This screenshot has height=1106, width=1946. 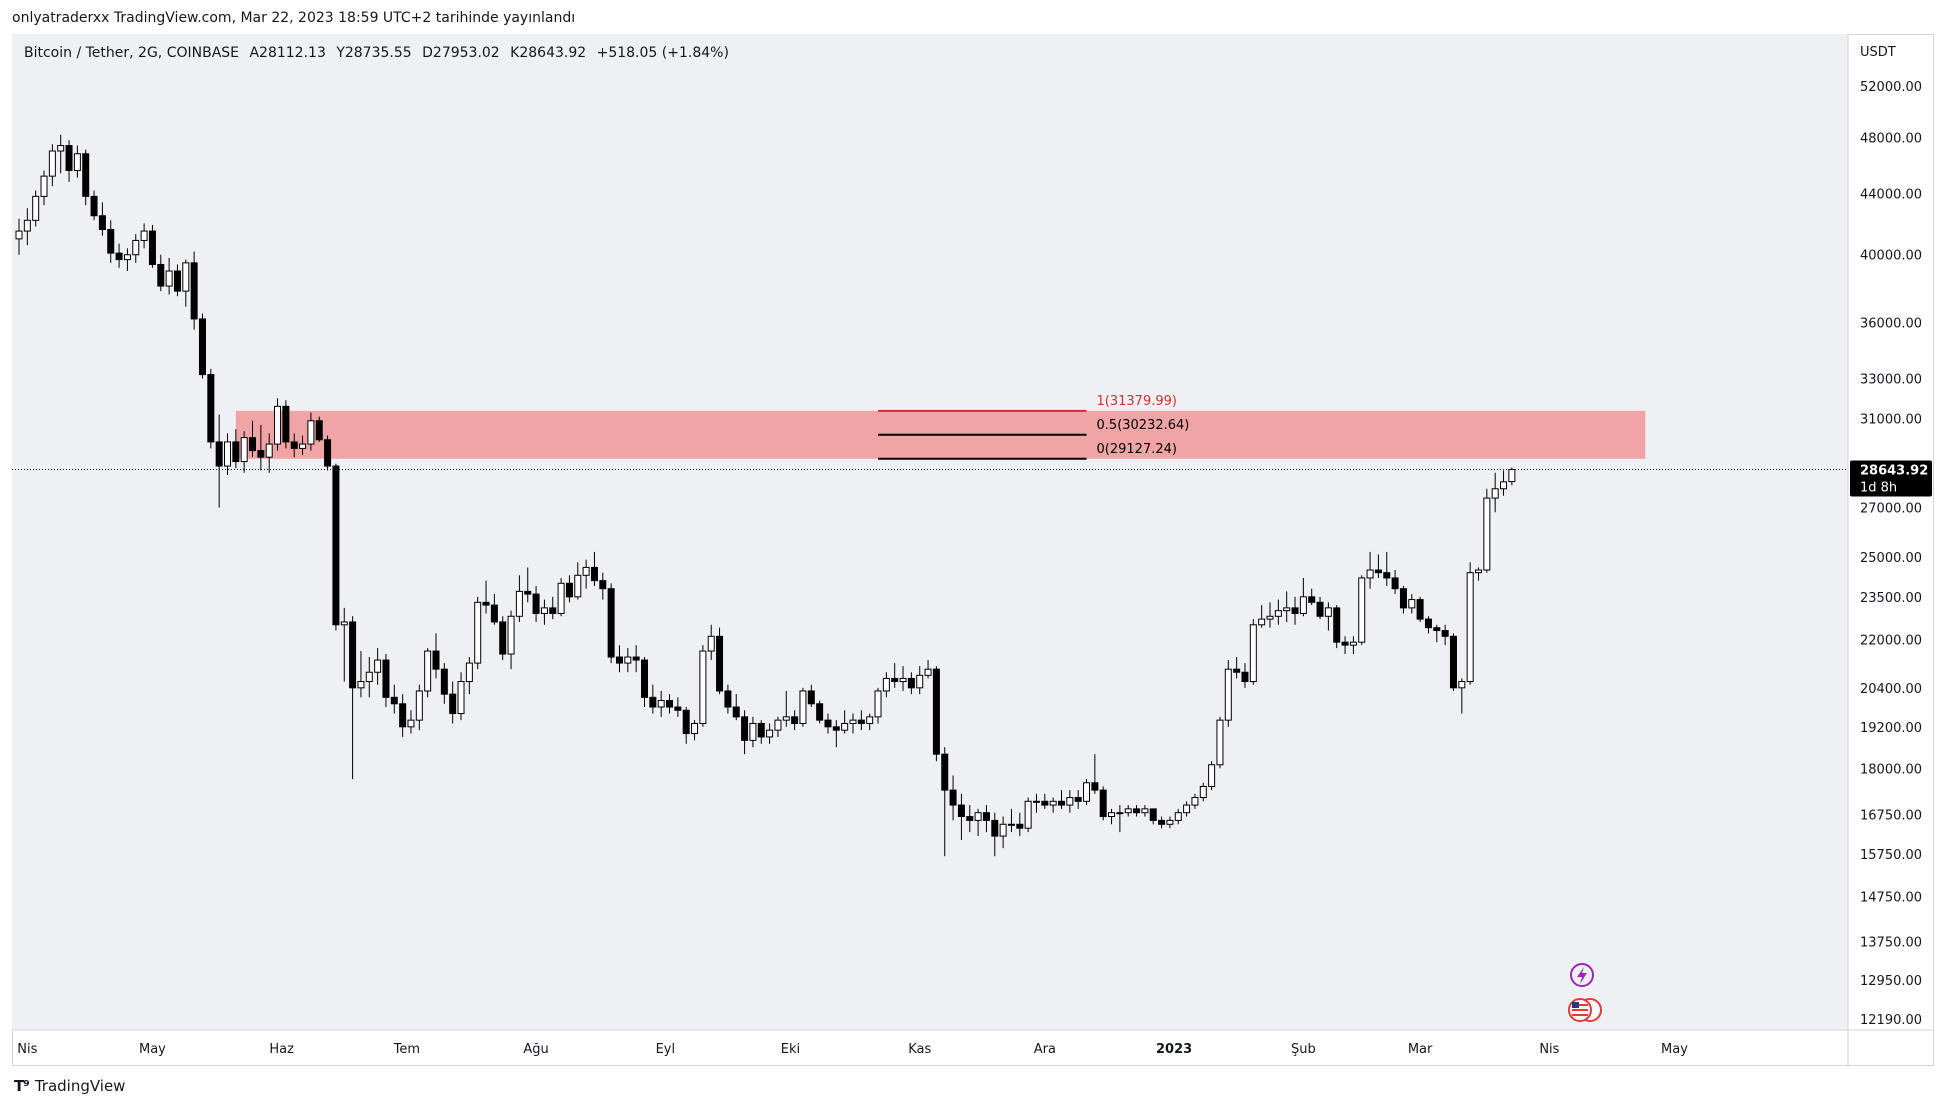 What do you see at coordinates (1582, 975) in the screenshot?
I see `lightning-icon` at bounding box center [1582, 975].